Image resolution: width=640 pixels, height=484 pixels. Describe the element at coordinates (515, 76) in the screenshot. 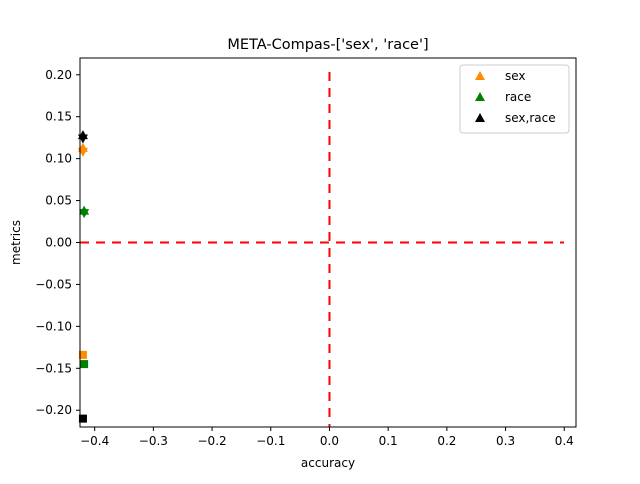

I see `legend-label: sex` at that location.